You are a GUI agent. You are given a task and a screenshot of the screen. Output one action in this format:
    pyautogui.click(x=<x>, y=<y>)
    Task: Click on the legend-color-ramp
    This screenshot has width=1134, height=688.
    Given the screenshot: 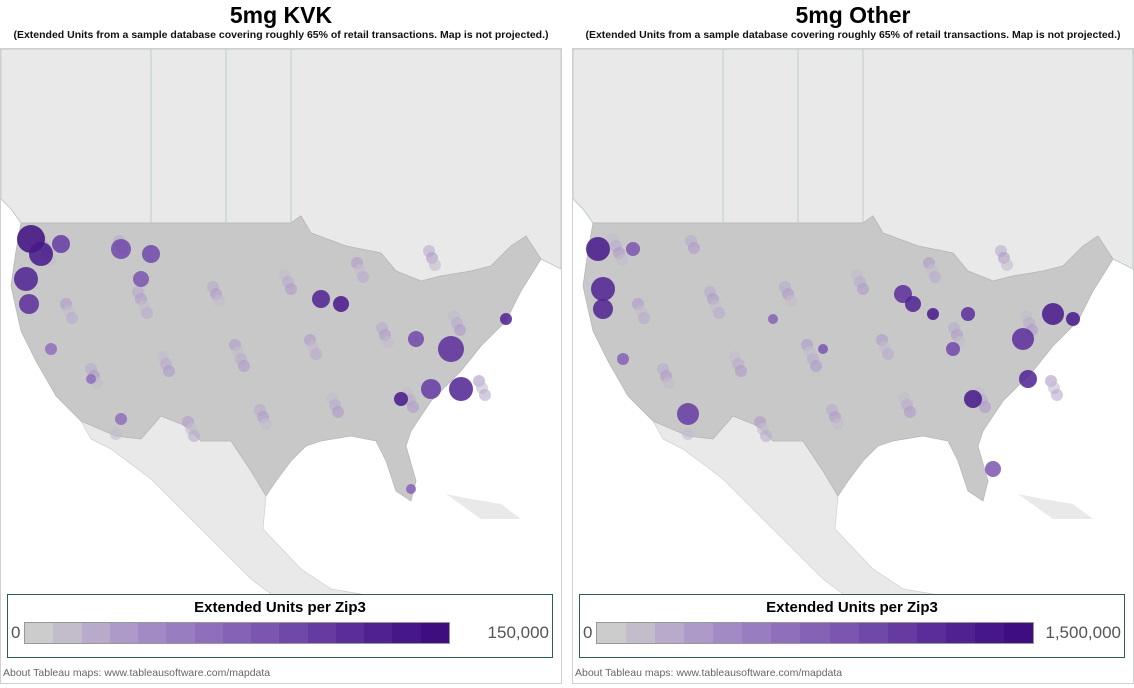 What is the action you would take?
    pyautogui.click(x=815, y=633)
    